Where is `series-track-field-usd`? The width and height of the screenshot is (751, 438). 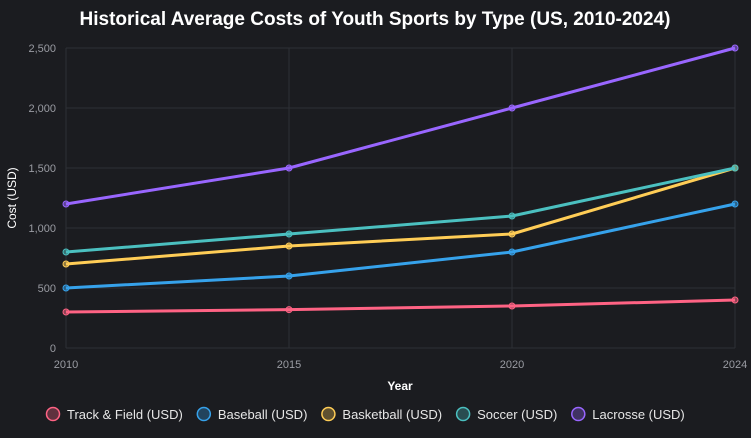
series-track-field-usd is located at coordinates (400, 306).